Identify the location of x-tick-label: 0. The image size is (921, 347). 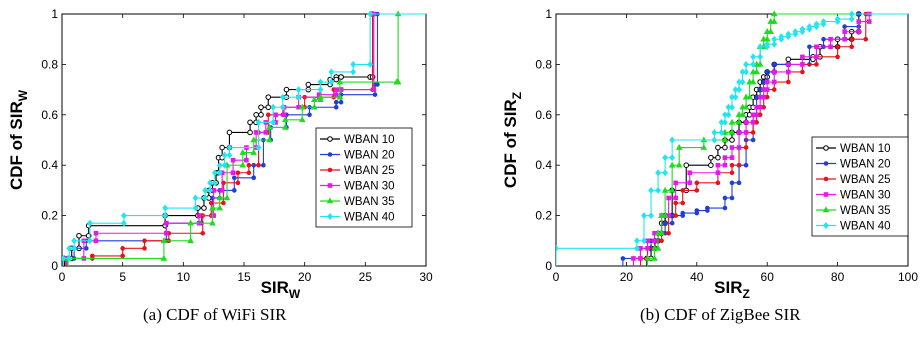
(62, 277).